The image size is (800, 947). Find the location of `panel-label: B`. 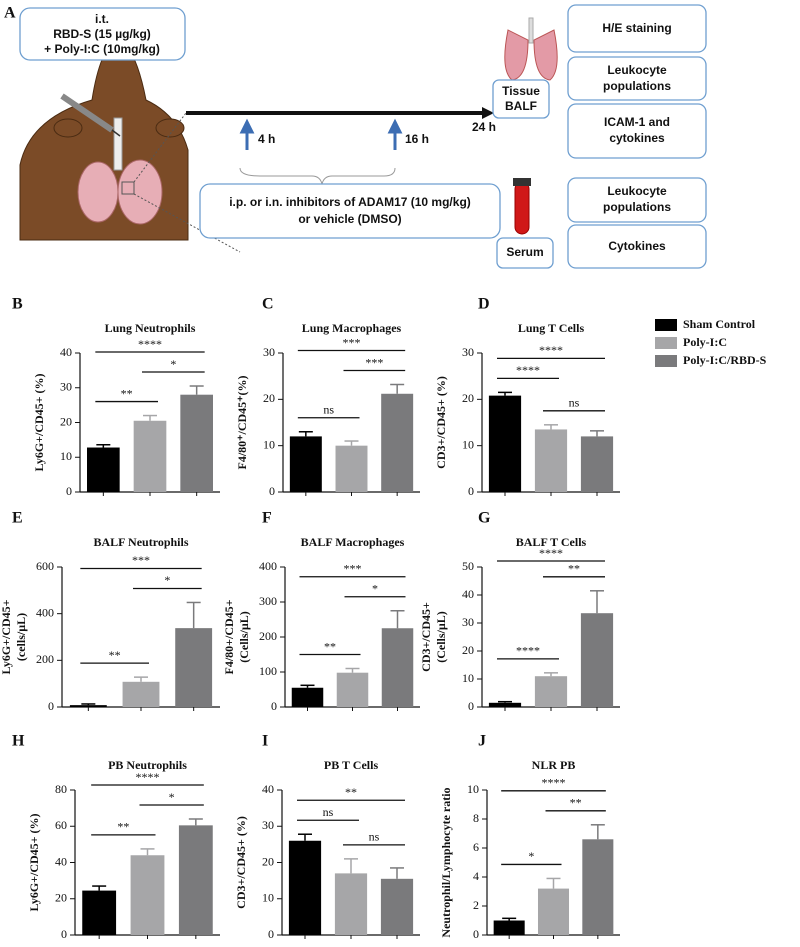

panel-label: B is located at coordinates (17, 304).